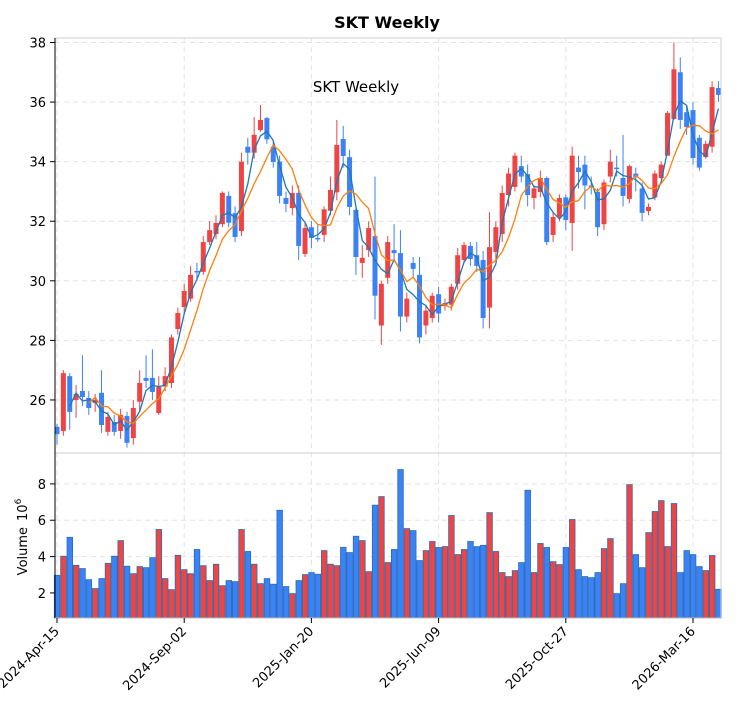 This screenshot has height=716, width=741. I want to click on y-tick-label: 32, so click(37, 222).